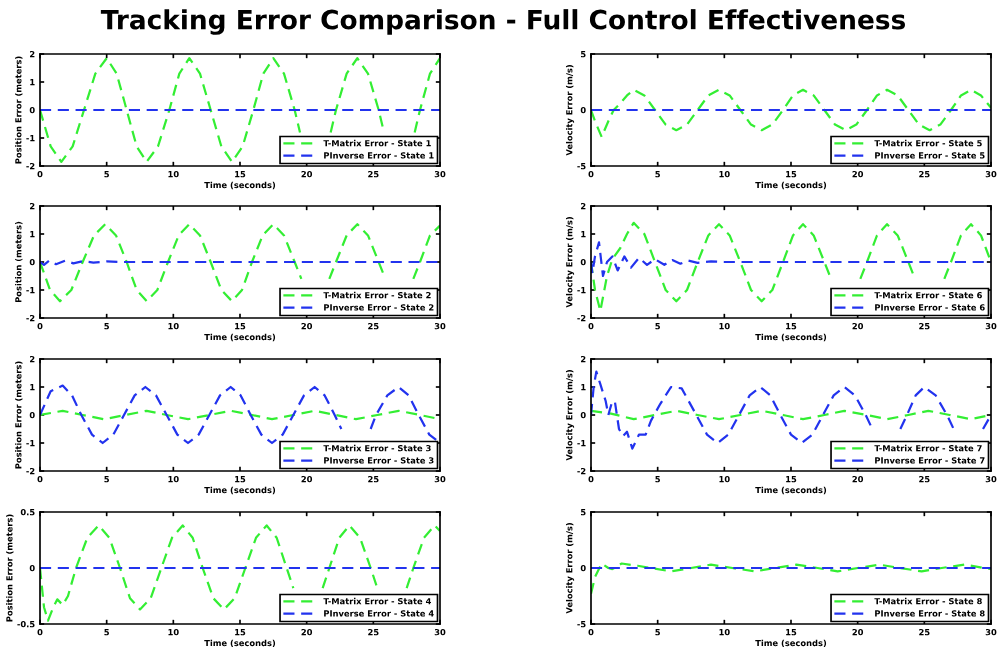 The image size is (1007, 647). I want to click on legend-label: PInverse Error - State 2, so click(379, 307).